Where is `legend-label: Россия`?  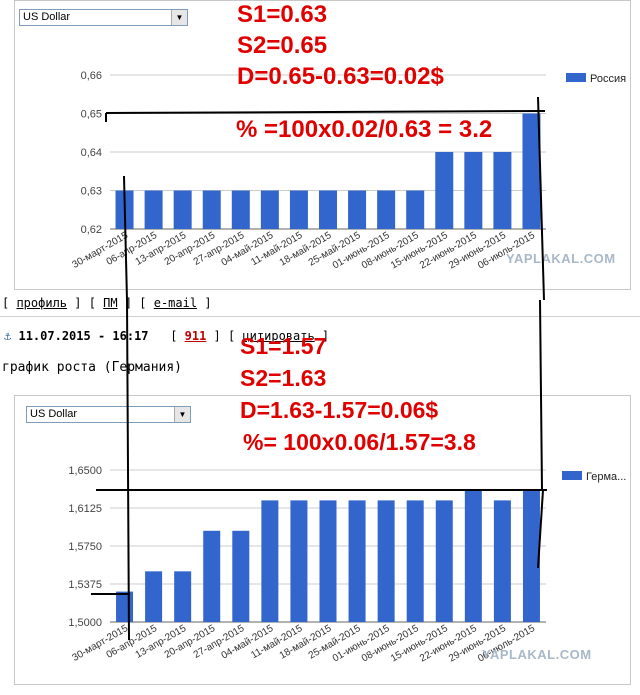
legend-label: Россия is located at coordinates (608, 79).